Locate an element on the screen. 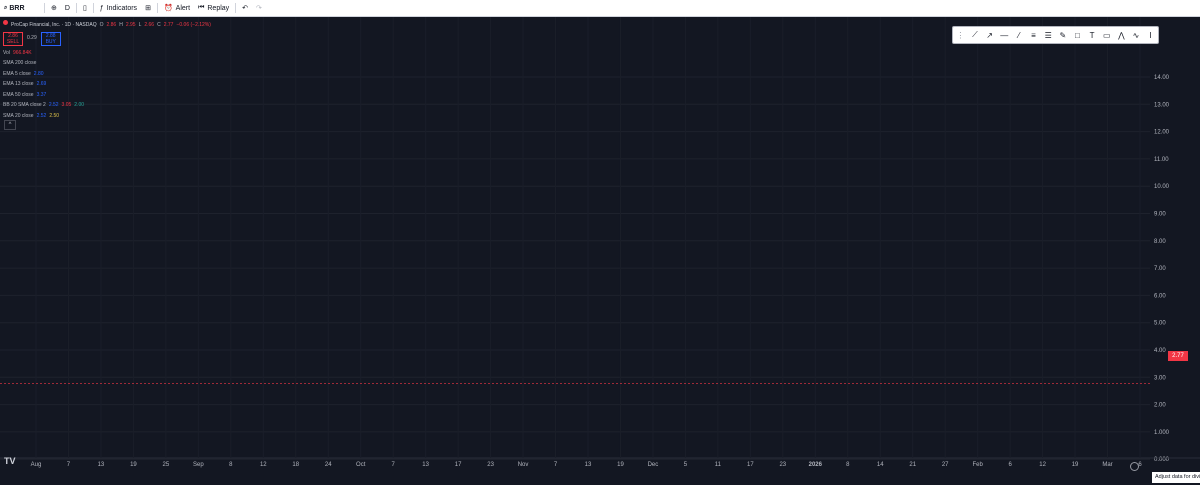 The height and width of the screenshot is (485, 1200). price-tick-label: 11.00 is located at coordinates (1161, 160).